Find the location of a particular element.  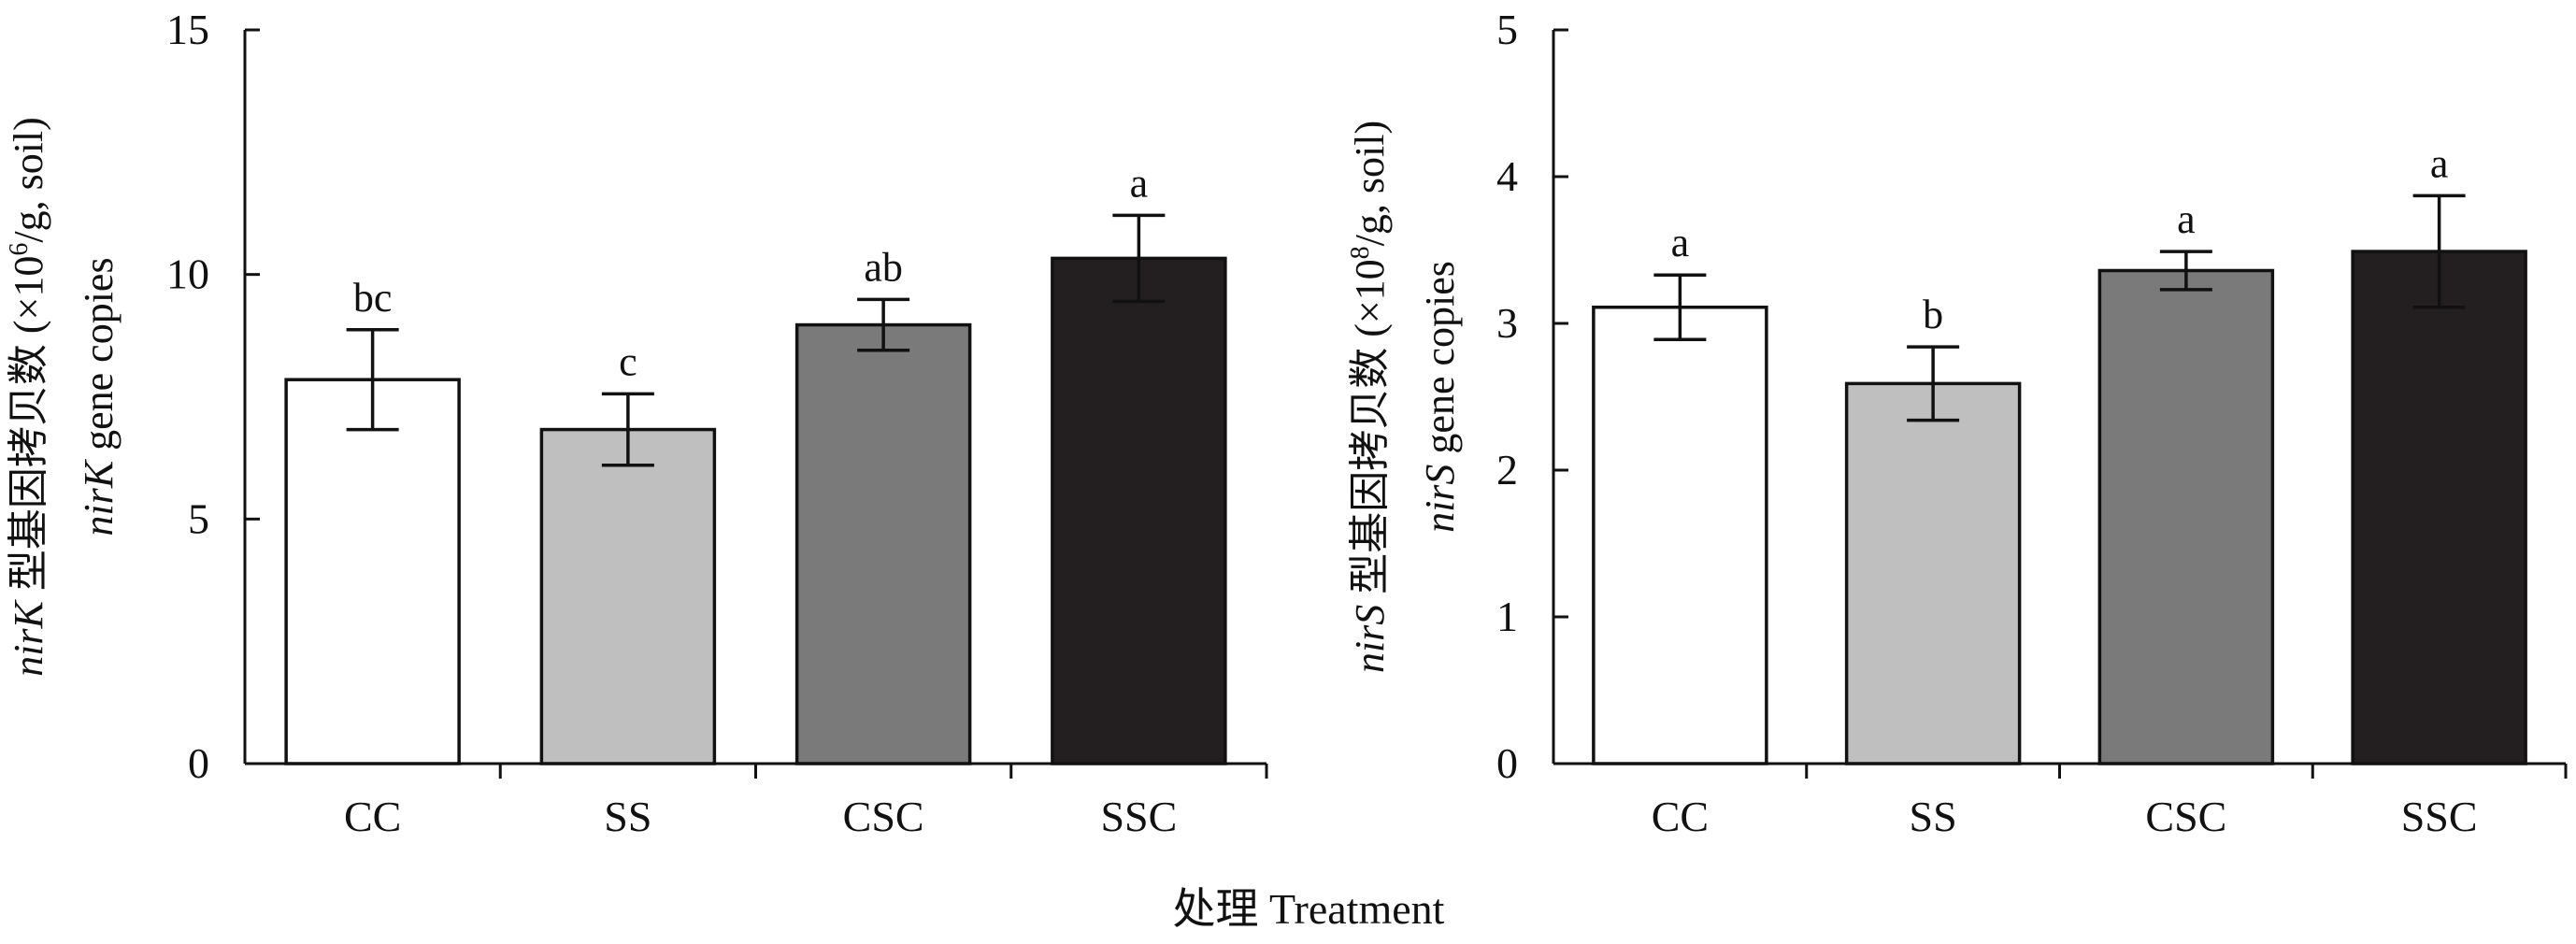

y-tick-label: 2 is located at coordinates (1507, 469).